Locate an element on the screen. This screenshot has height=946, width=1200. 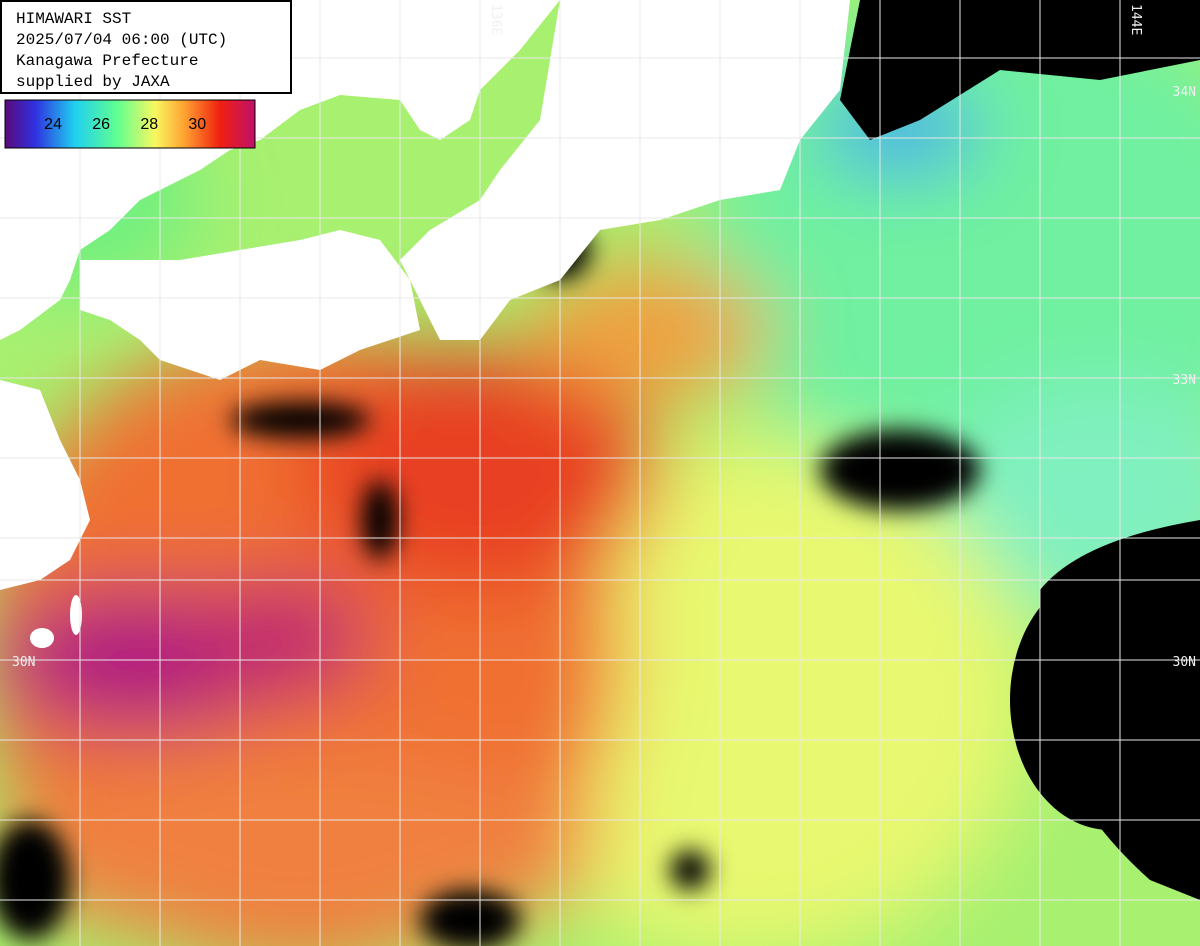
colorbar is located at coordinates (130, 124).